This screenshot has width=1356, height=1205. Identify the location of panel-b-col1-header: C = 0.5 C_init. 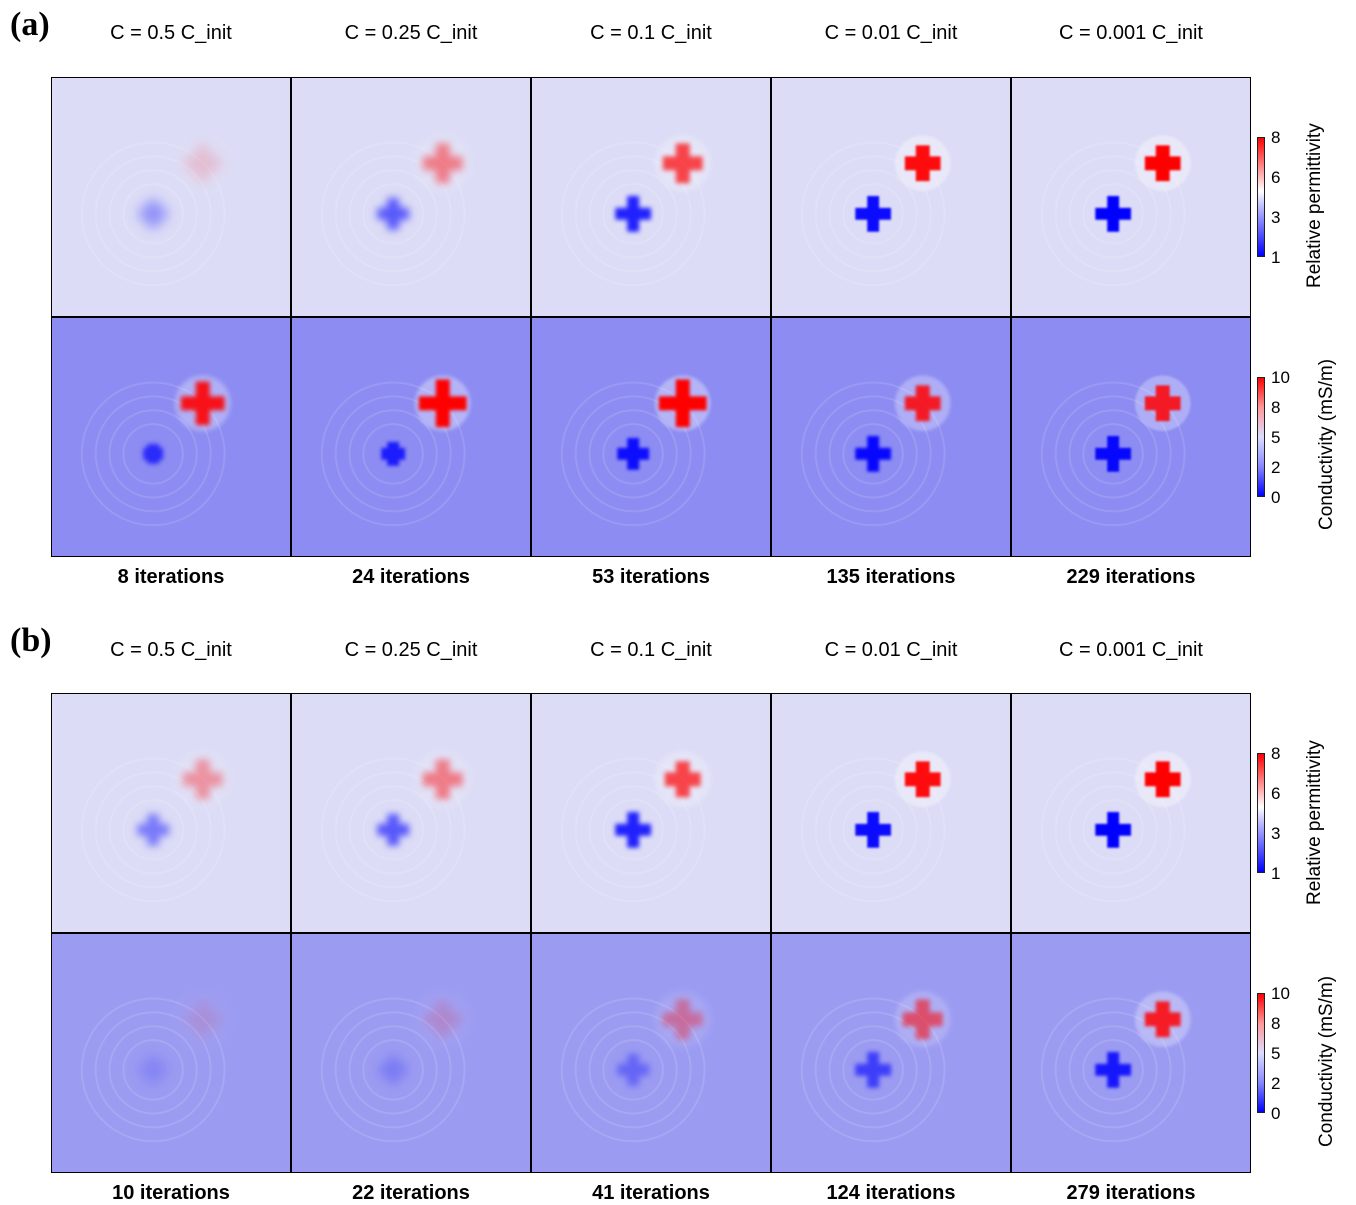
(171, 650).